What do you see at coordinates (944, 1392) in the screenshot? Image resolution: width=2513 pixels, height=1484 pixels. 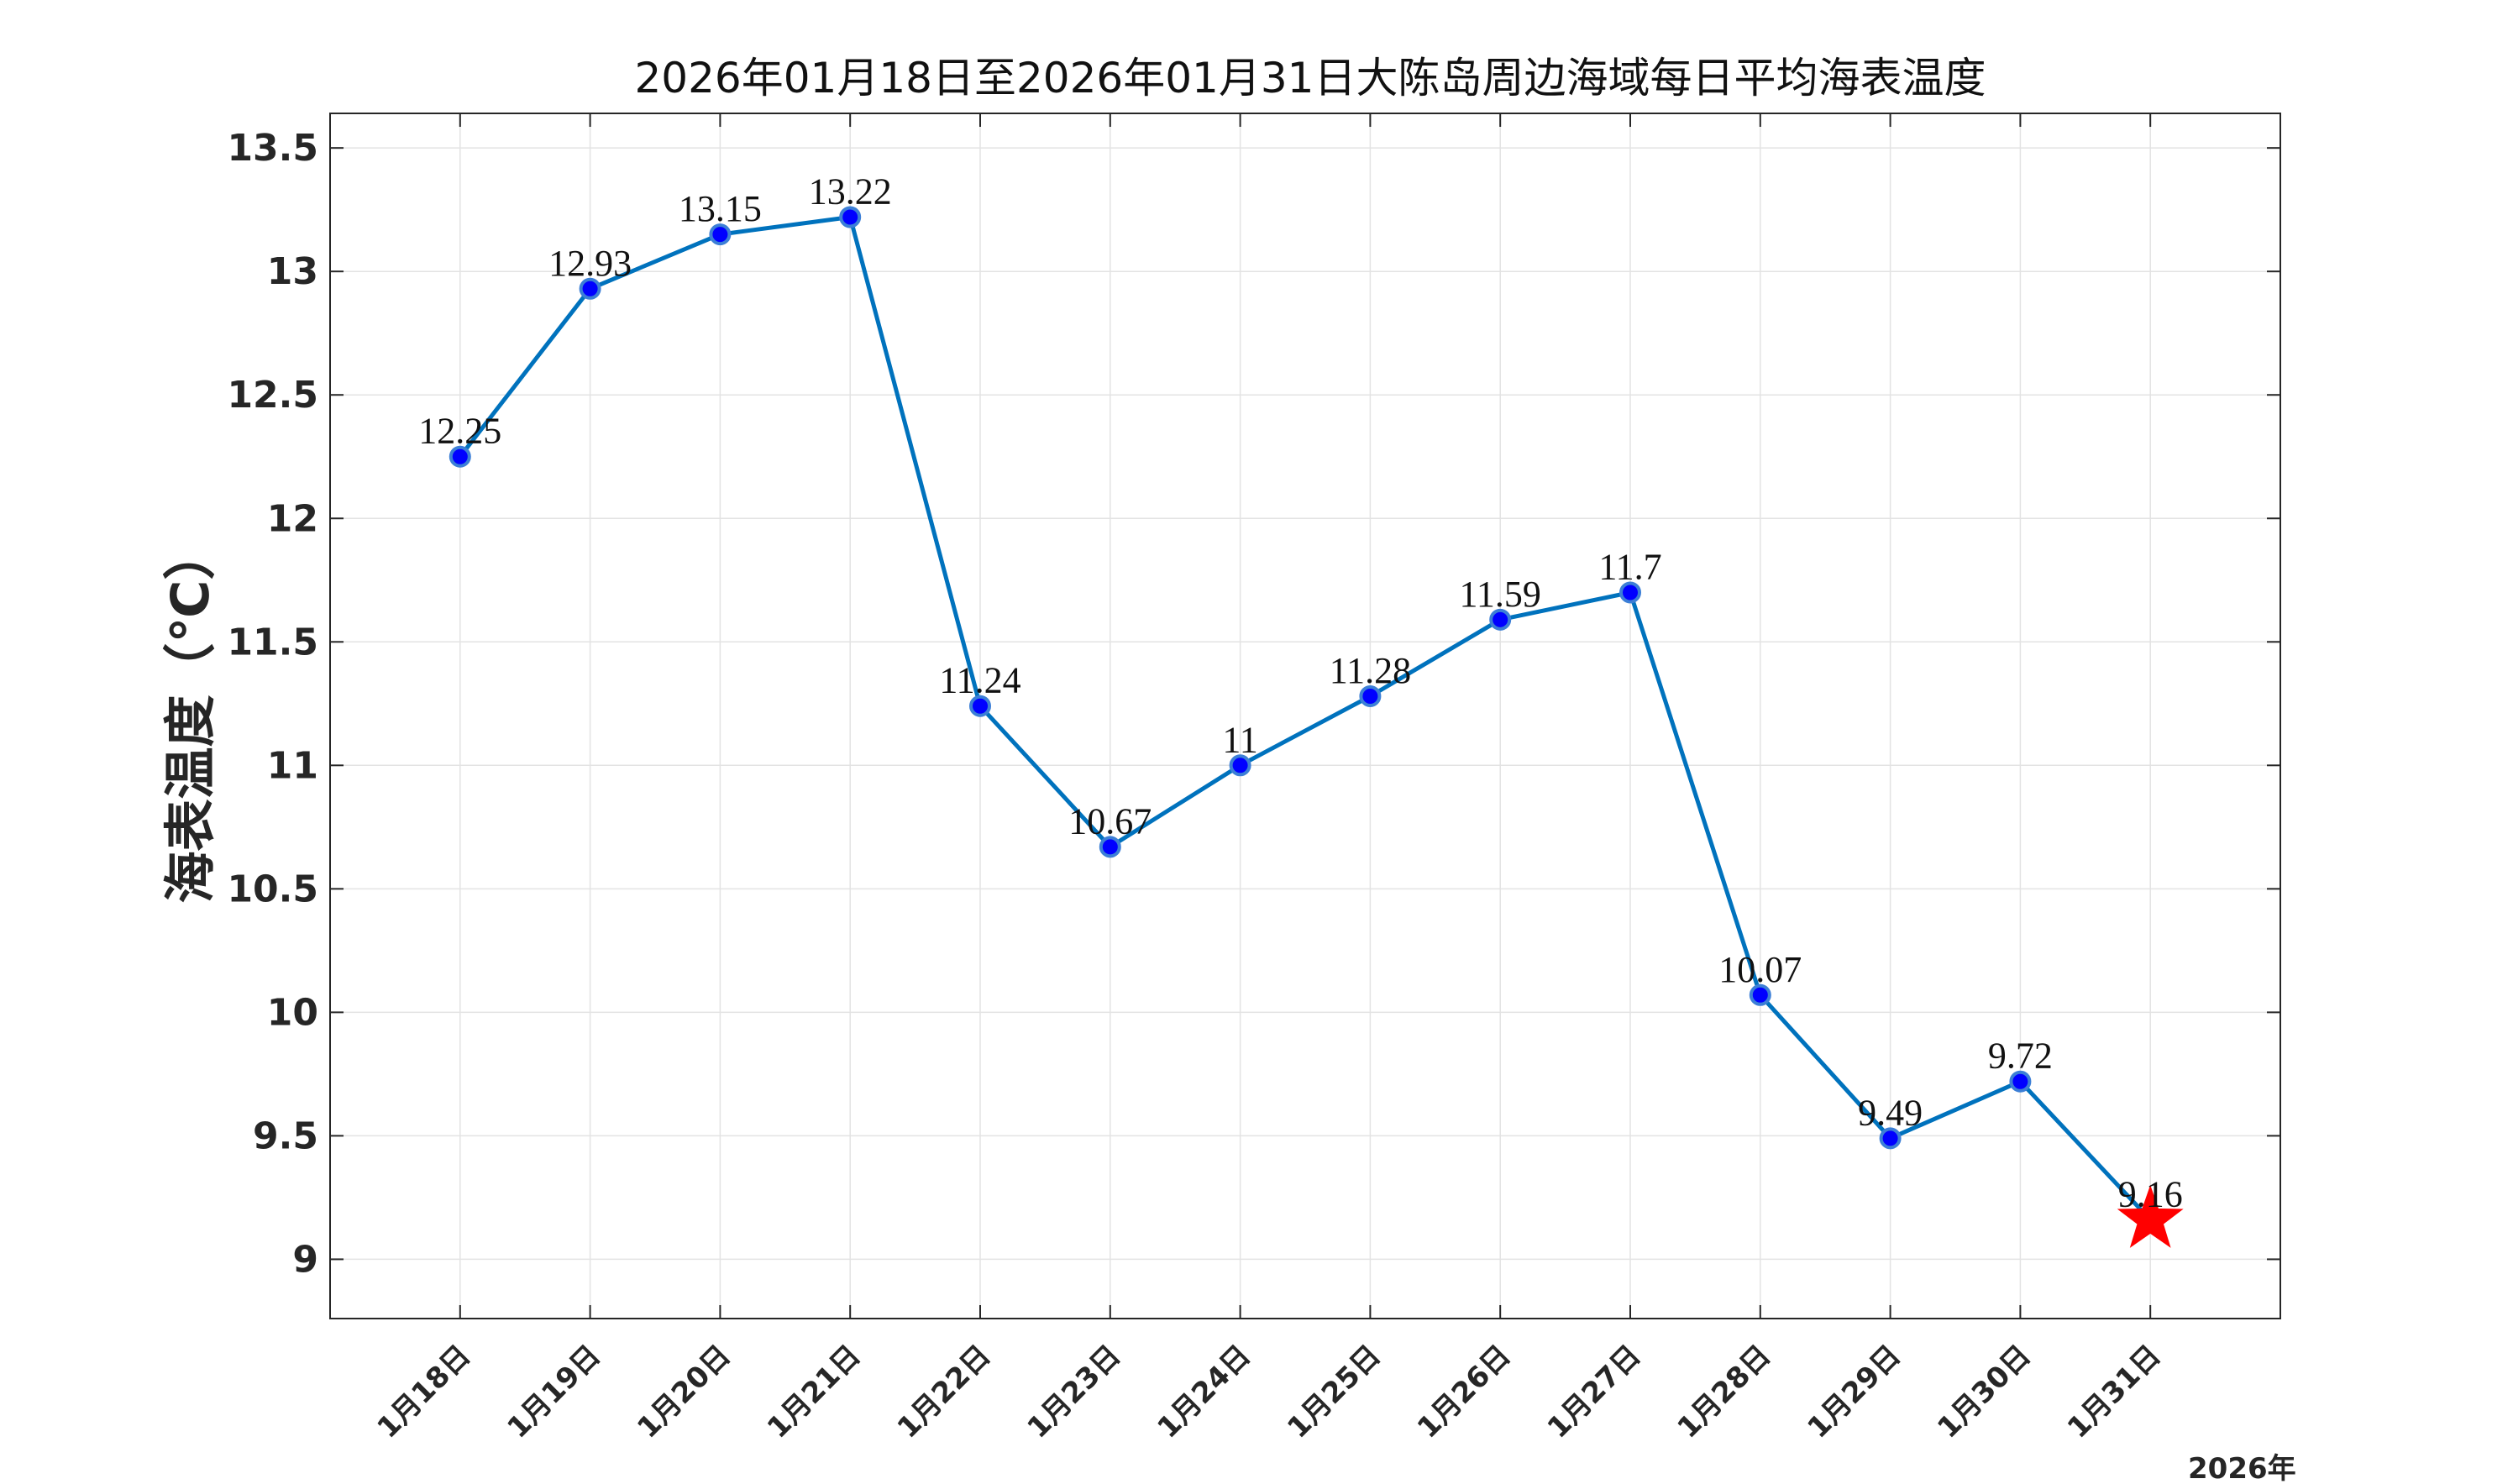 I see `x-tick-label: 1月22日` at bounding box center [944, 1392].